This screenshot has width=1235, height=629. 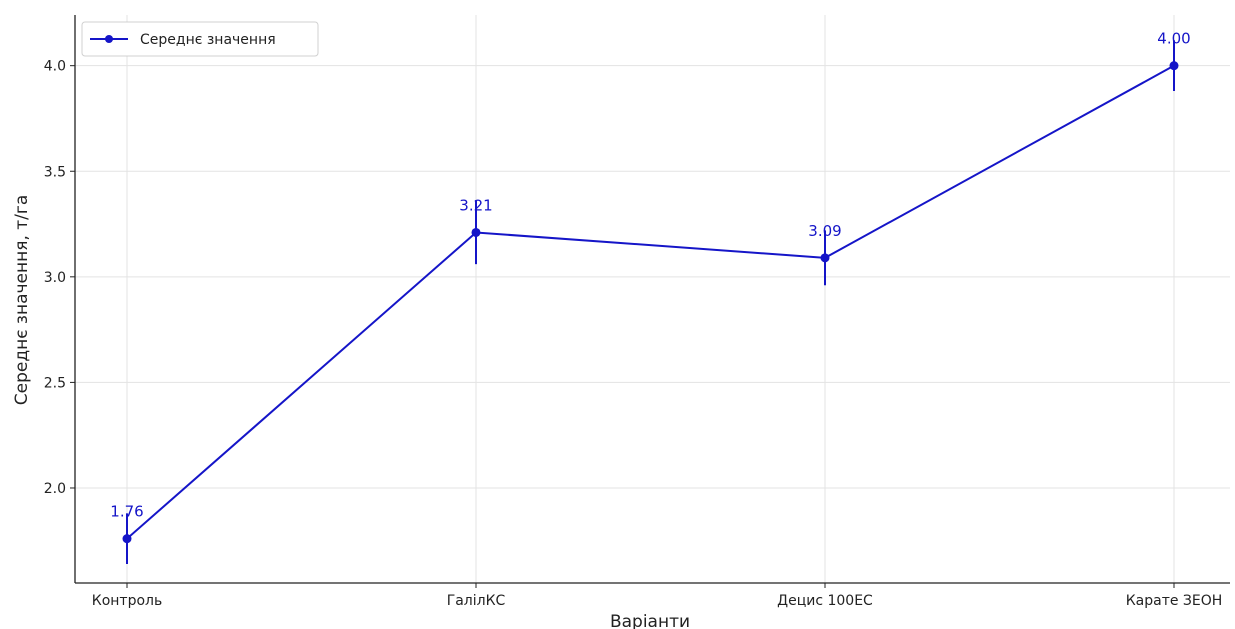 What do you see at coordinates (126, 512) in the screenshot?
I see `data-label: 1.76` at bounding box center [126, 512].